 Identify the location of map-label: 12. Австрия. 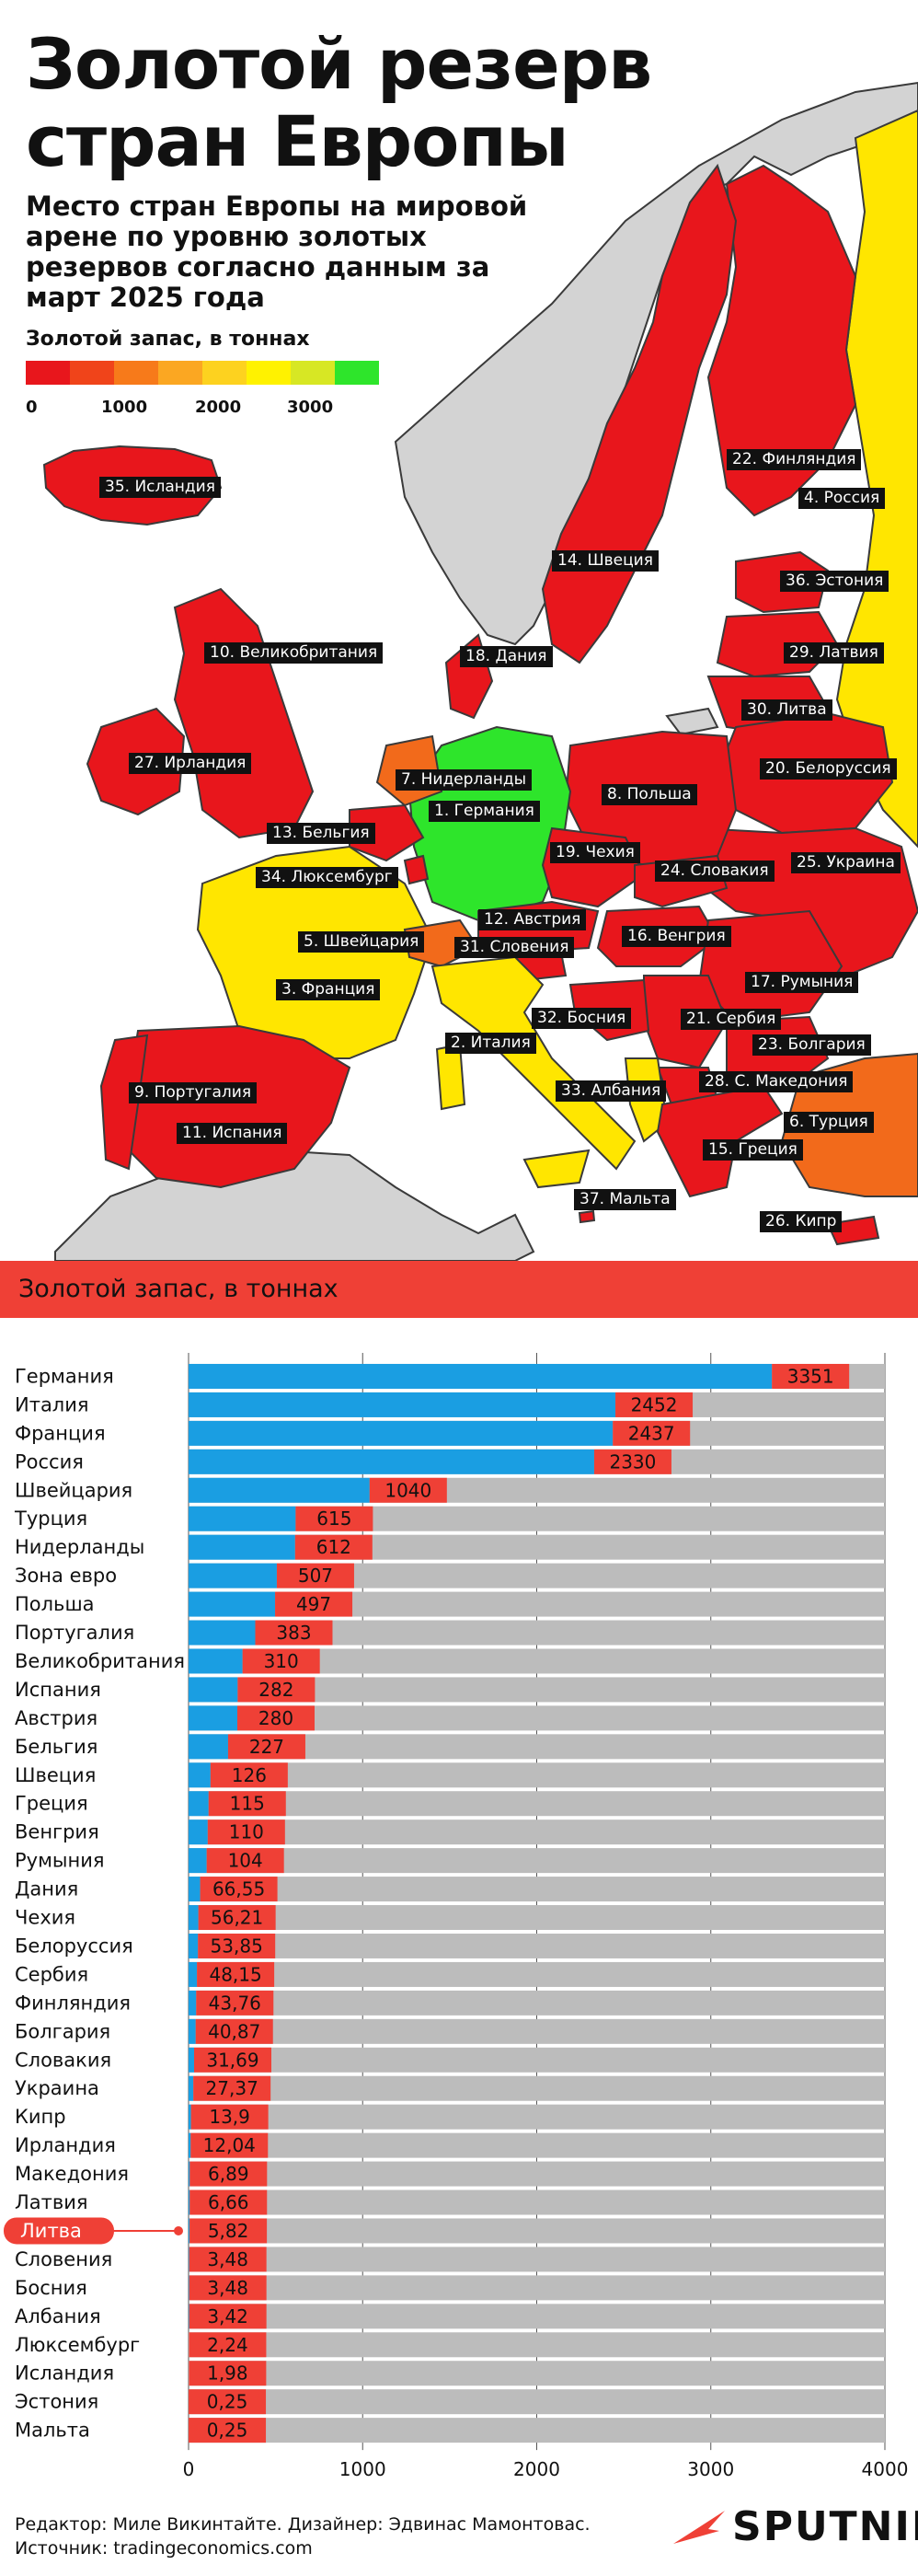
(533, 919).